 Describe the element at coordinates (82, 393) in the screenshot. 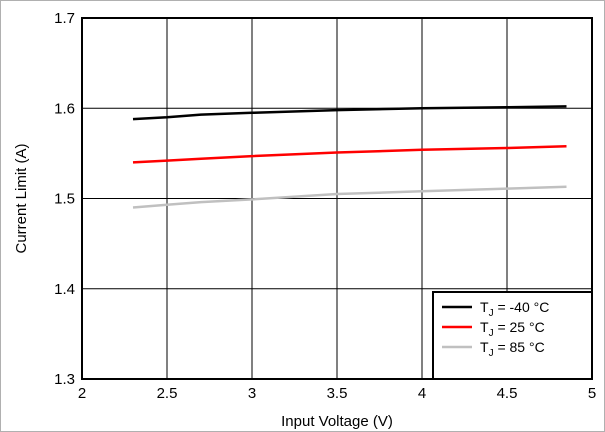

I see `x-tick-label: 2` at that location.